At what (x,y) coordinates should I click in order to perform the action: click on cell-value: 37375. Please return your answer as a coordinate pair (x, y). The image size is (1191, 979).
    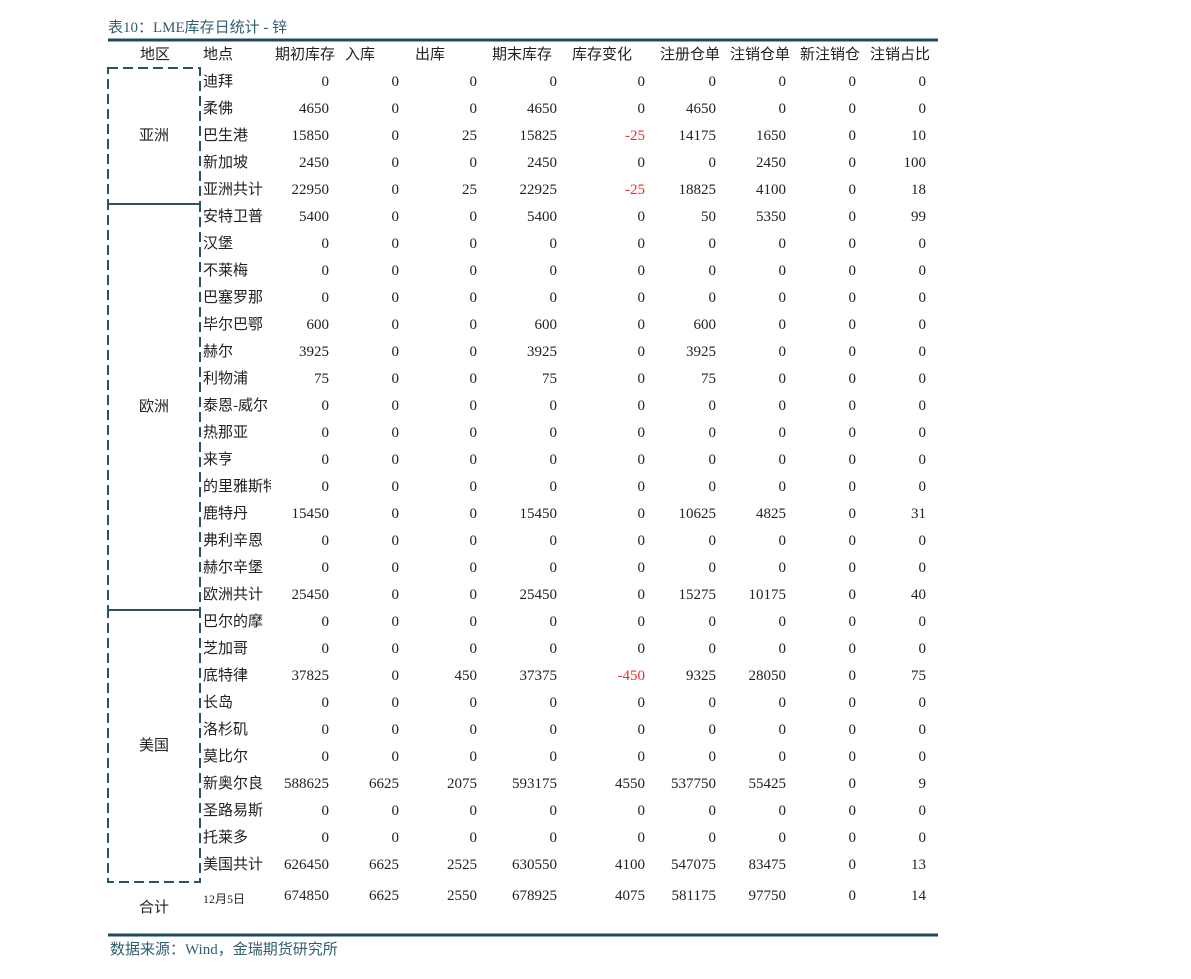
    Looking at the image, I should click on (538, 676).